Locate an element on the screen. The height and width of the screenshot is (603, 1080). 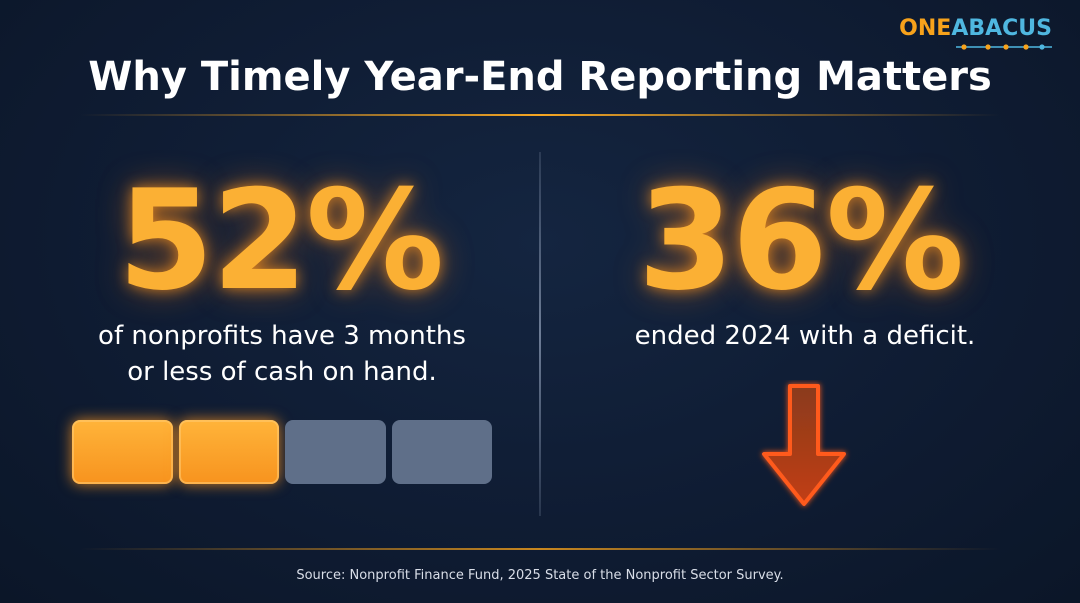
title-divider is located at coordinates (540, 115).